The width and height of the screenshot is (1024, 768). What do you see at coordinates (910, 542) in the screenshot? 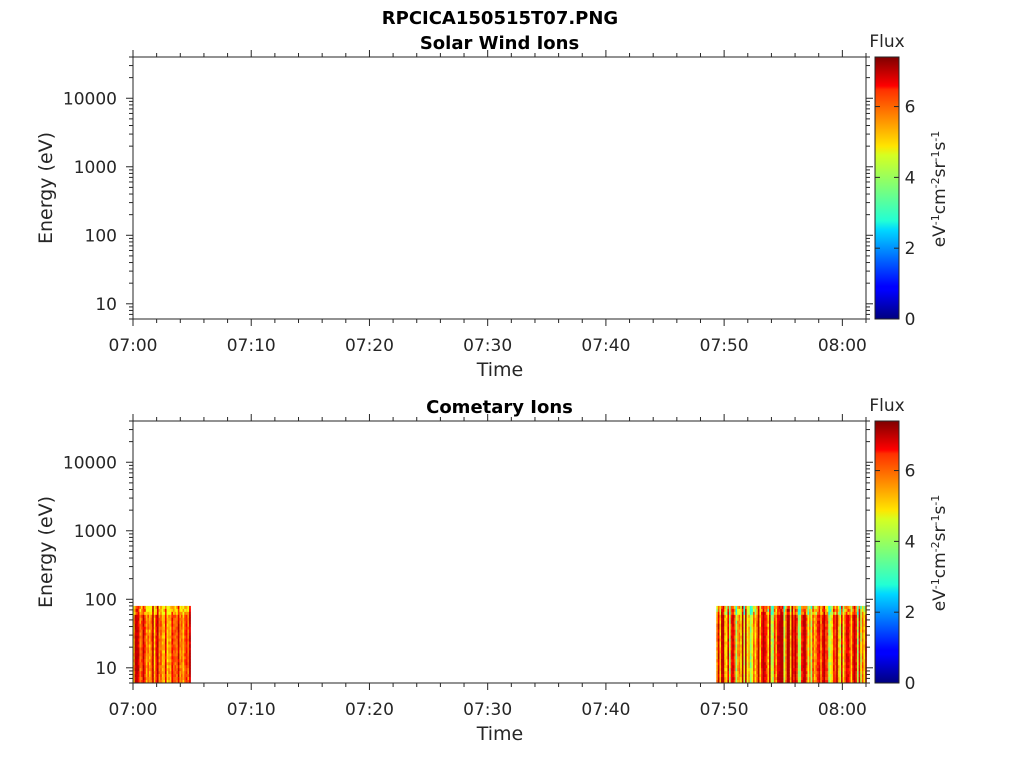
I see `colorbar-tick-label: 4` at bounding box center [910, 542].